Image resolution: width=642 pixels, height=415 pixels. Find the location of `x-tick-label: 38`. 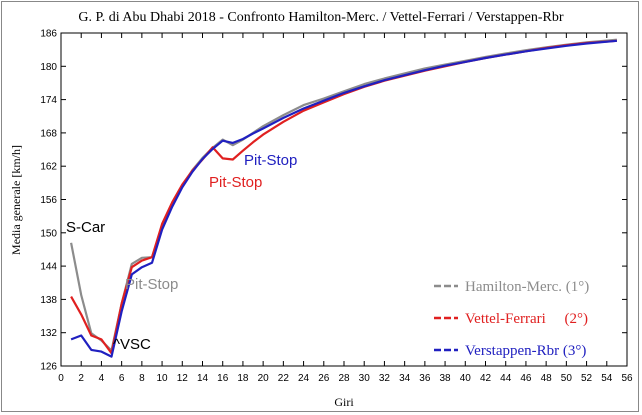

x-tick-label: 38 is located at coordinates (446, 378).